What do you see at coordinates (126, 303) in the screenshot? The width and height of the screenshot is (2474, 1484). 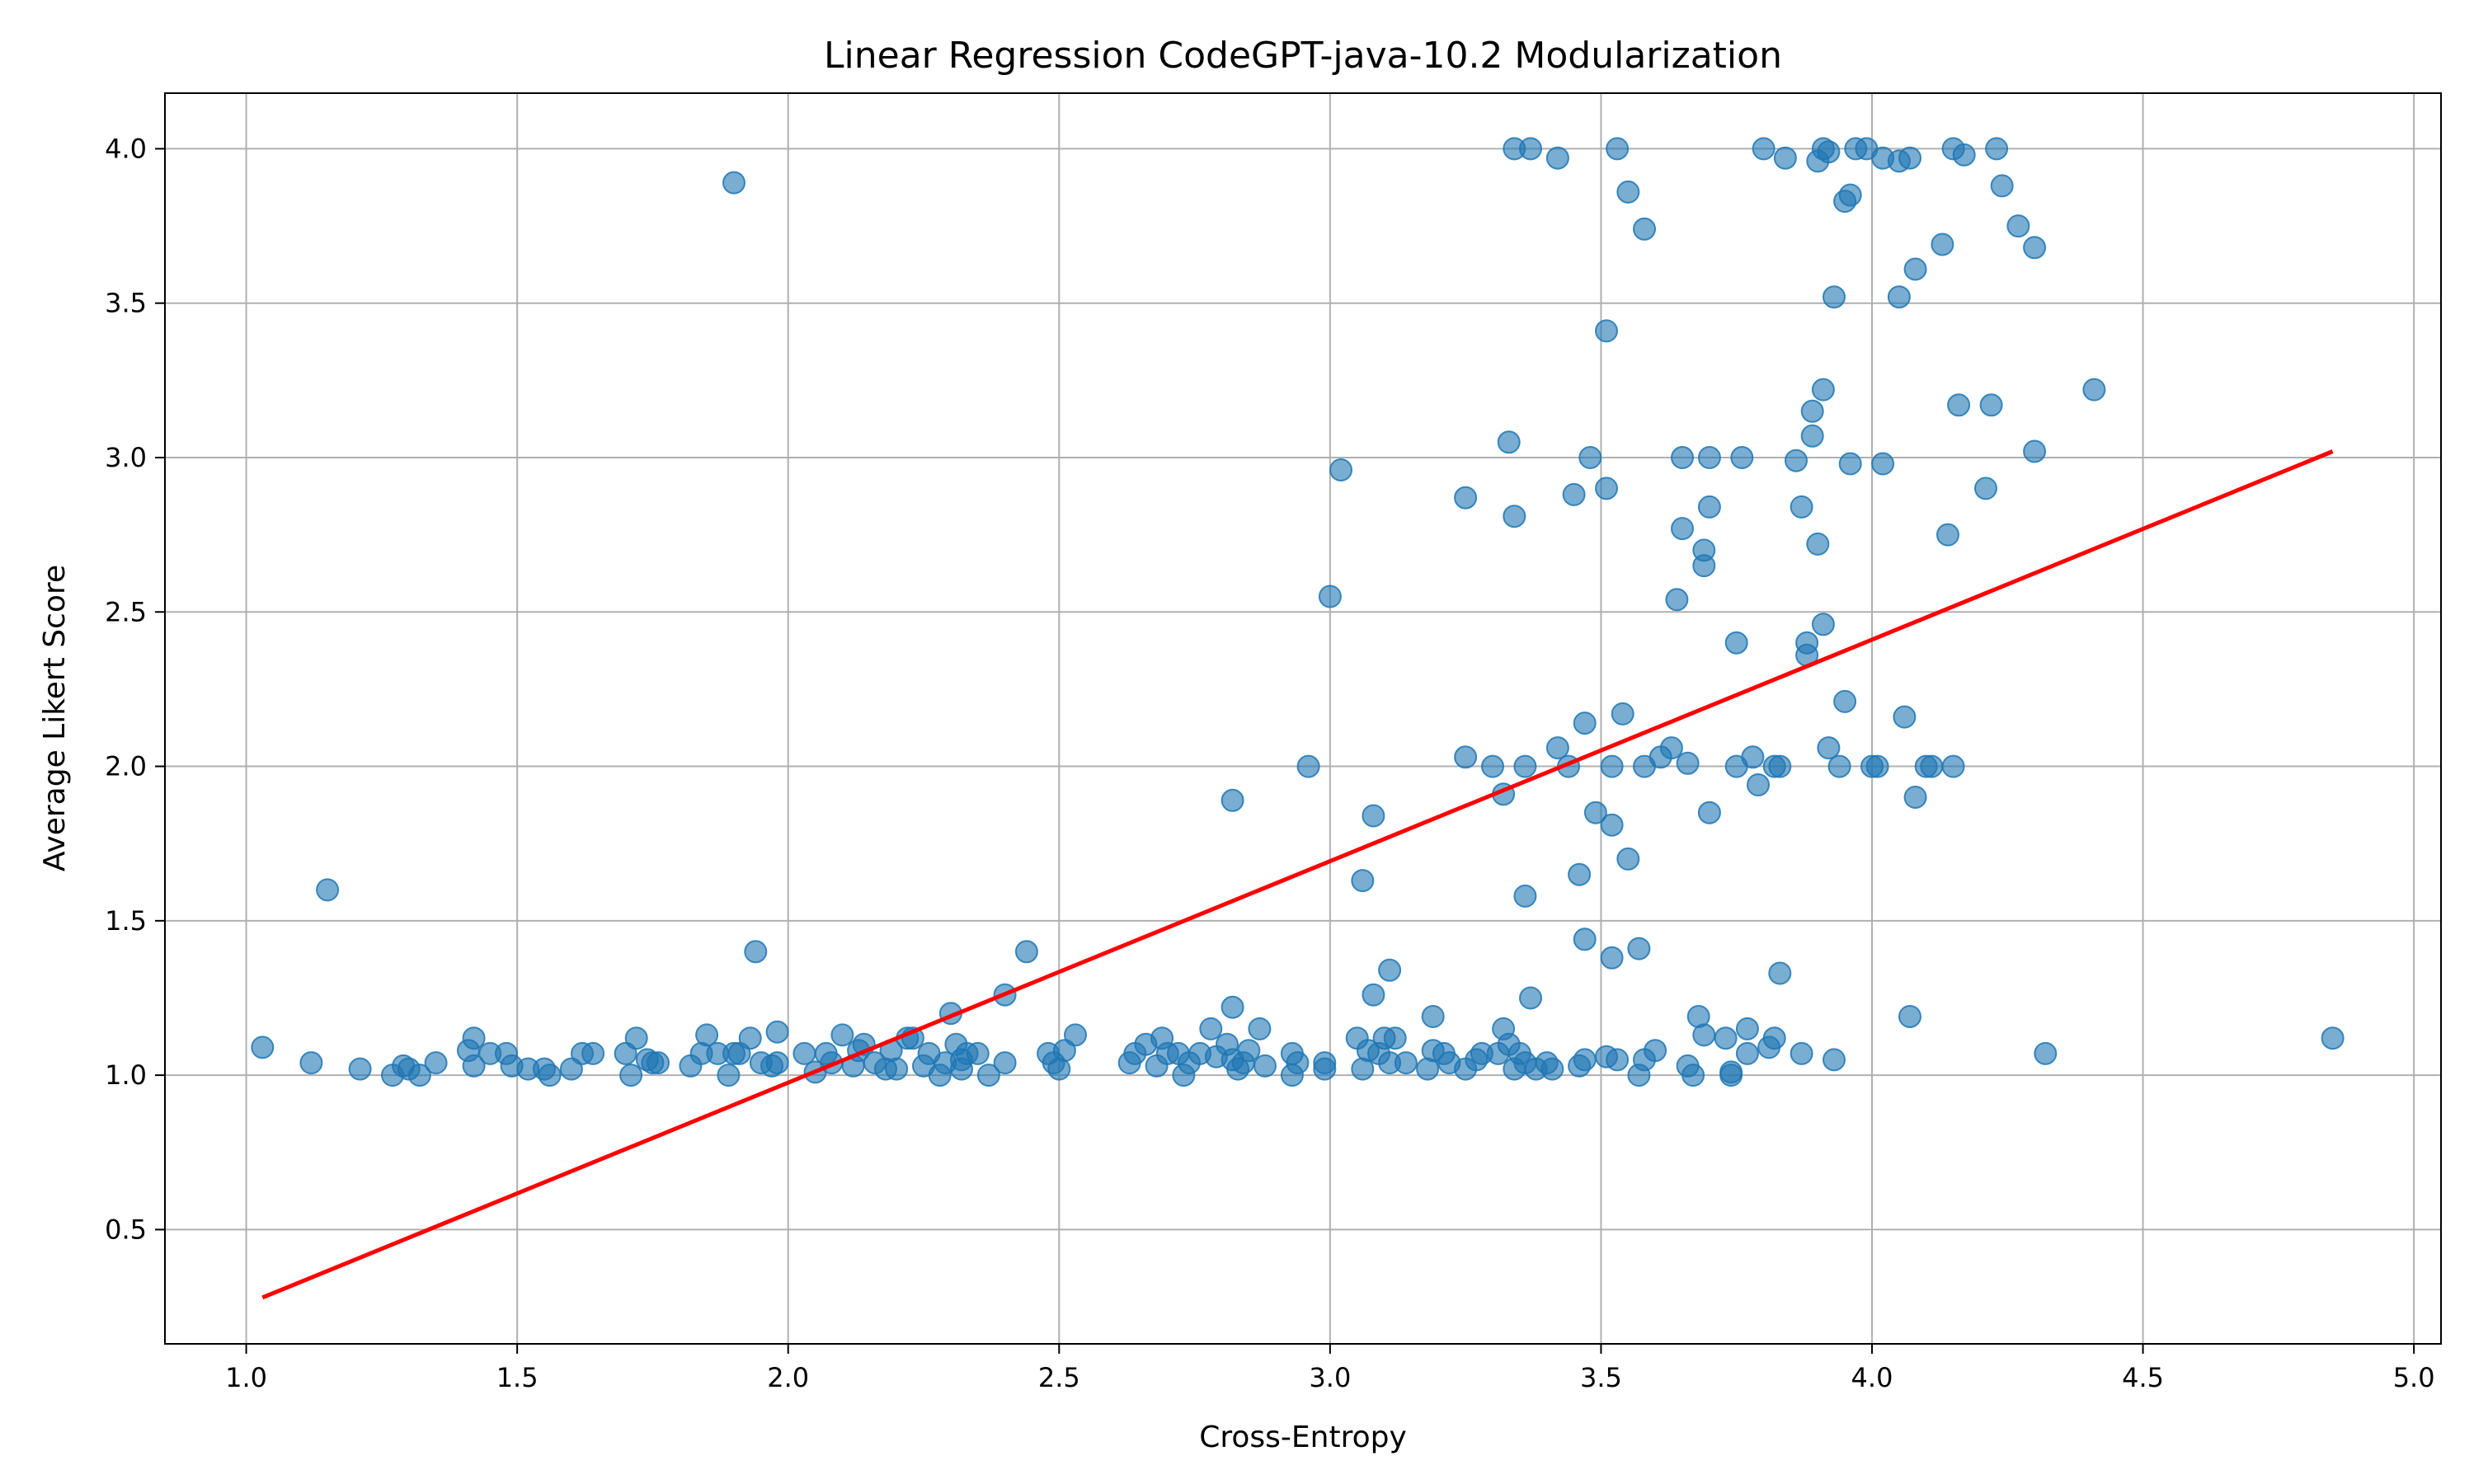 I see `y-tick-label: 3.5` at bounding box center [126, 303].